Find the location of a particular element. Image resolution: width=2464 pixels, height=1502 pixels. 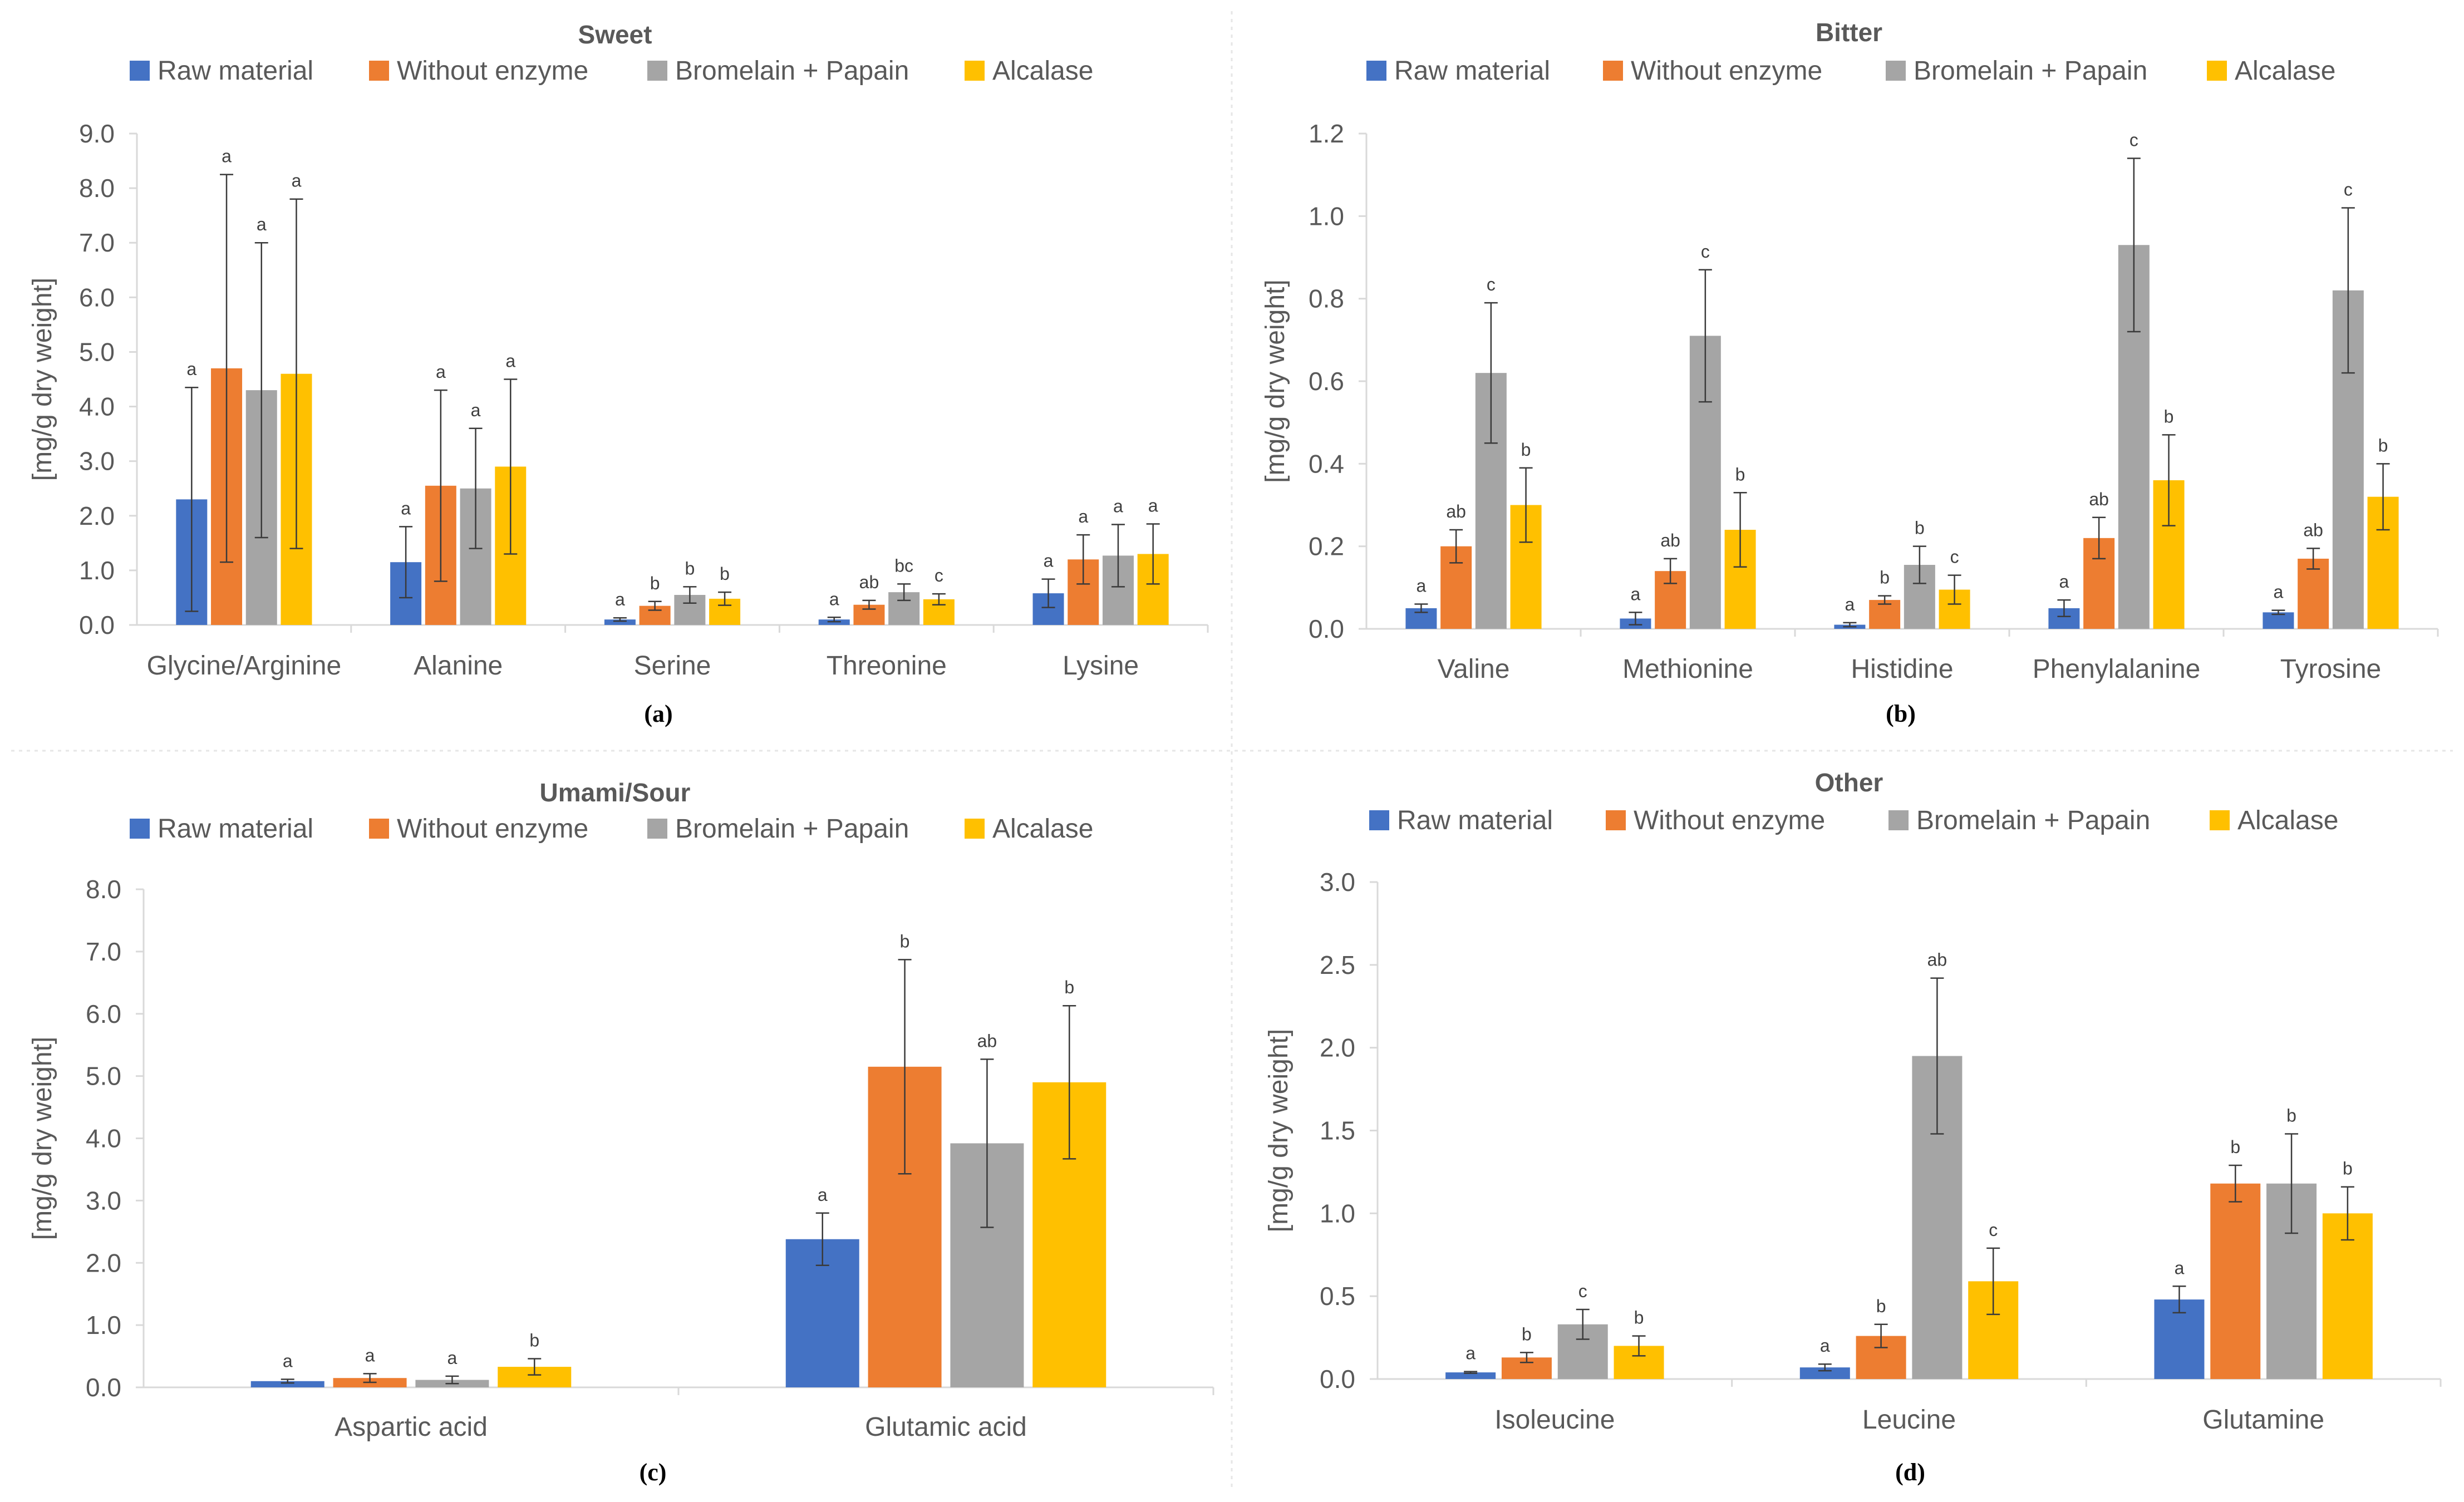

panel-sweet-significance-label-alanine-without-enzyme: a is located at coordinates (441, 372).